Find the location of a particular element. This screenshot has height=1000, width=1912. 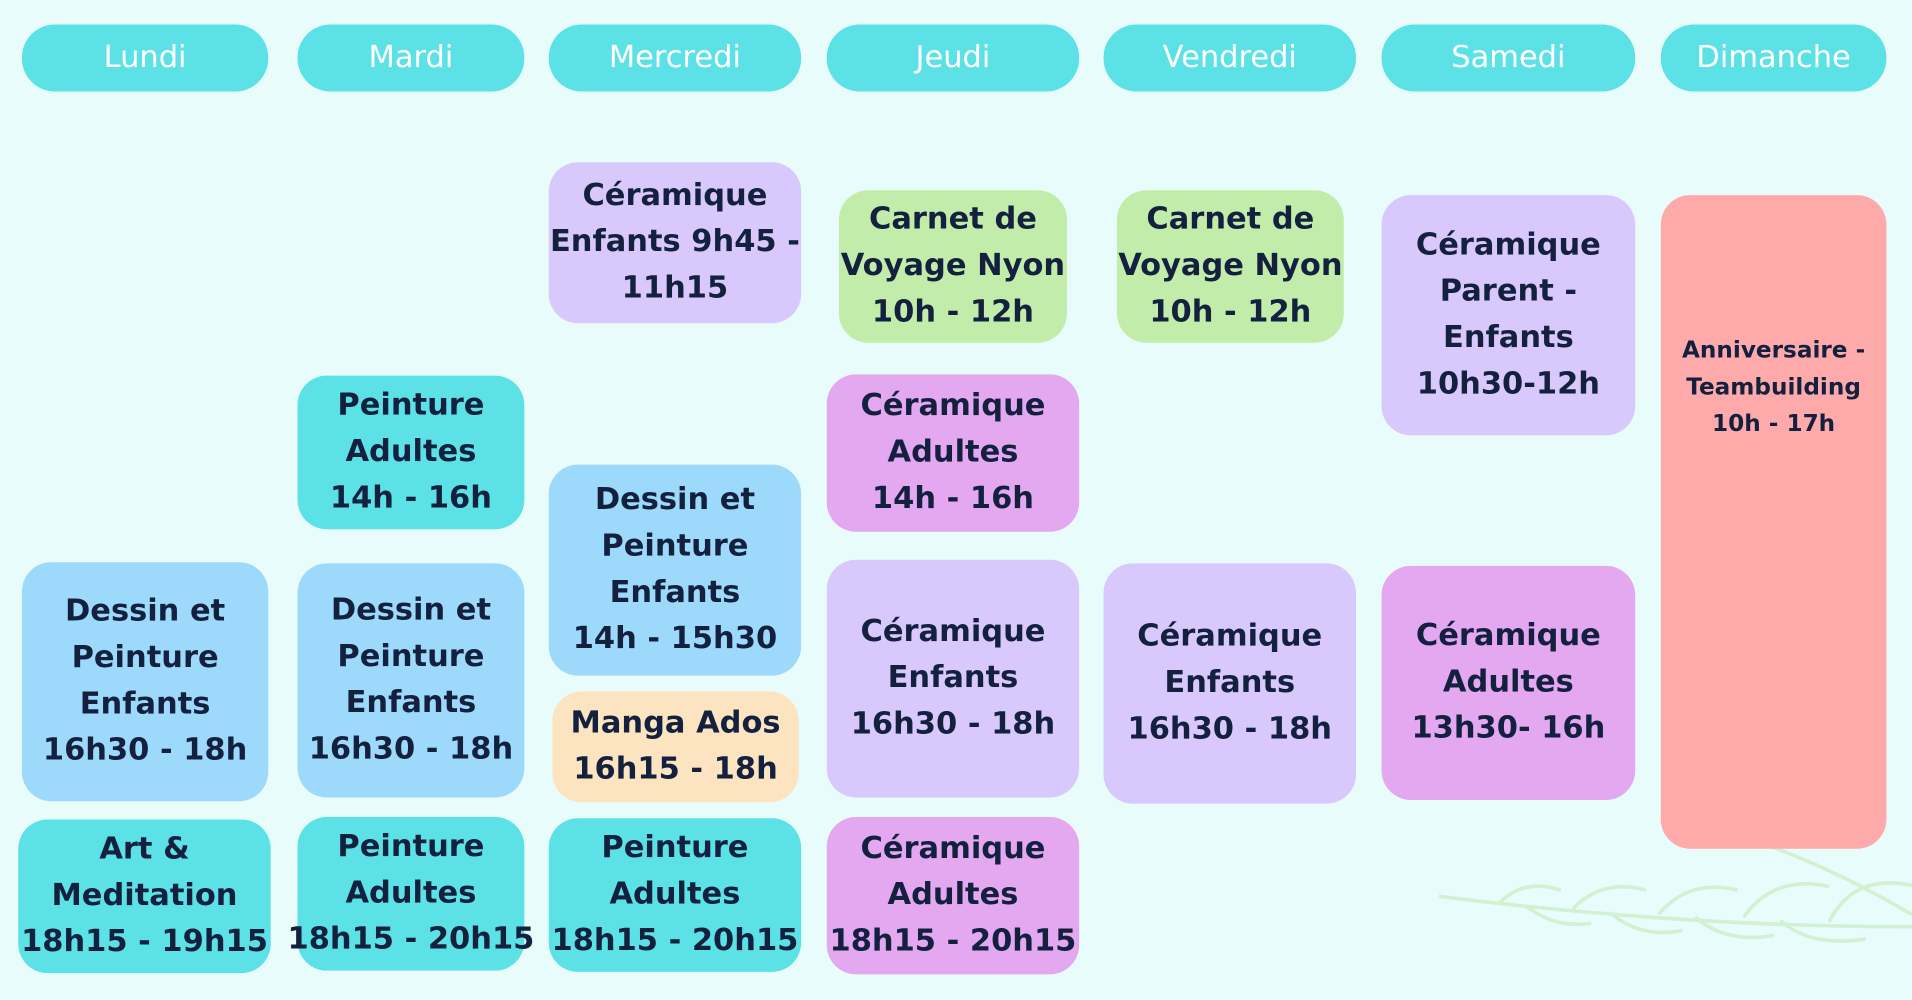

leaf-decoration is located at coordinates (1675, 891).